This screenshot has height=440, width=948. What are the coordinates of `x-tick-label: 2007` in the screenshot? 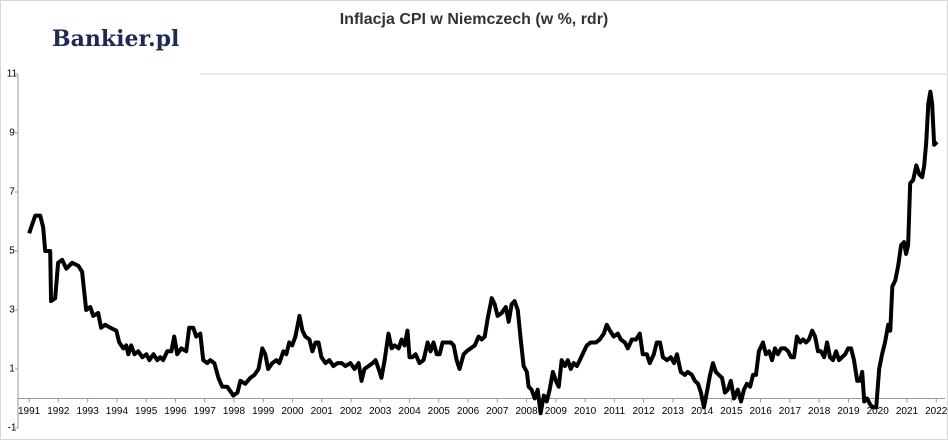 It's located at (497, 411).